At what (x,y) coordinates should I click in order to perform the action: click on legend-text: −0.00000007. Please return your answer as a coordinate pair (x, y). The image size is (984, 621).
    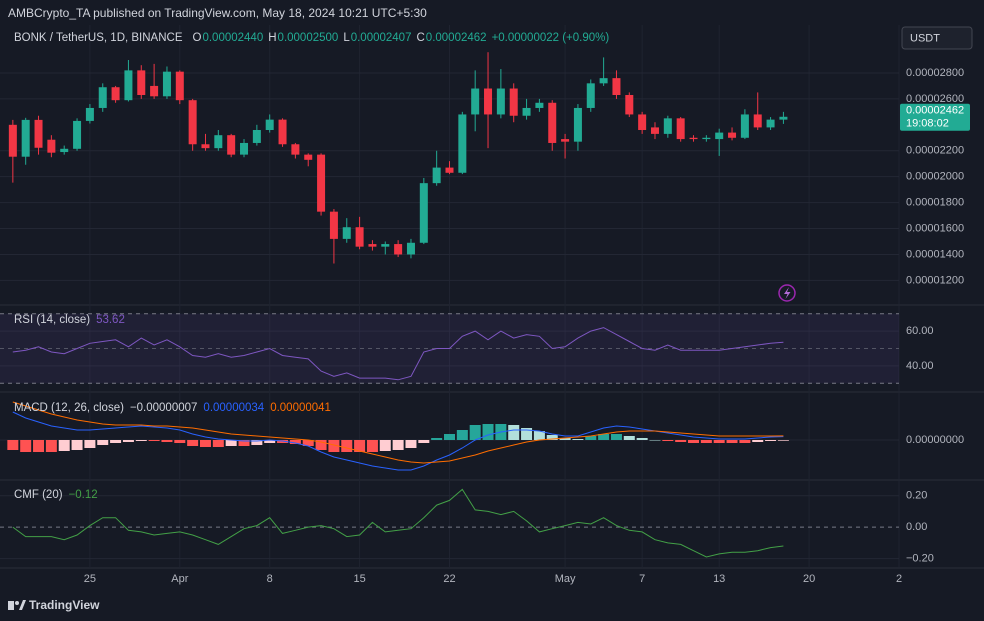
    Looking at the image, I should click on (163, 408).